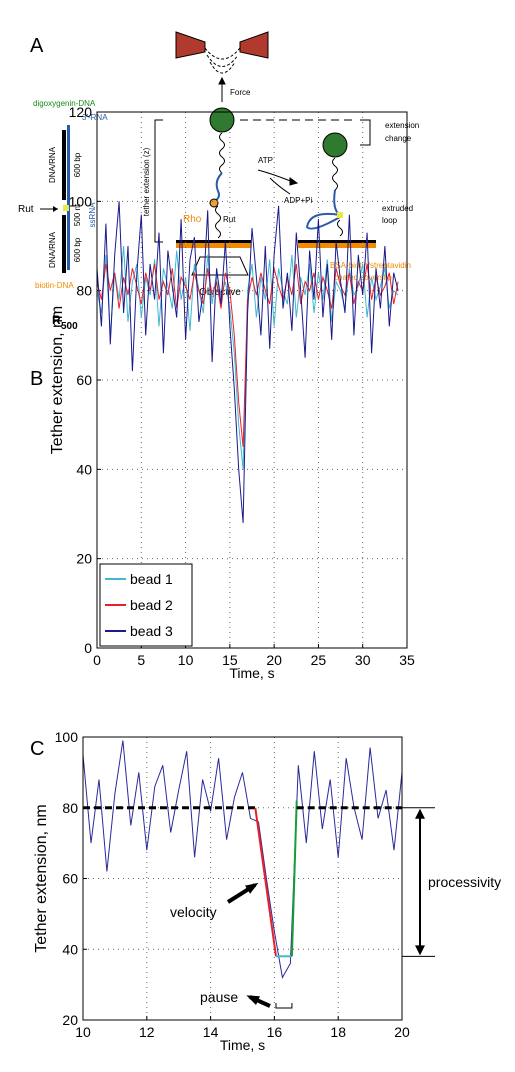  Describe the element at coordinates (81, 112) in the screenshot. I see `y-tick-label: 120` at that location.